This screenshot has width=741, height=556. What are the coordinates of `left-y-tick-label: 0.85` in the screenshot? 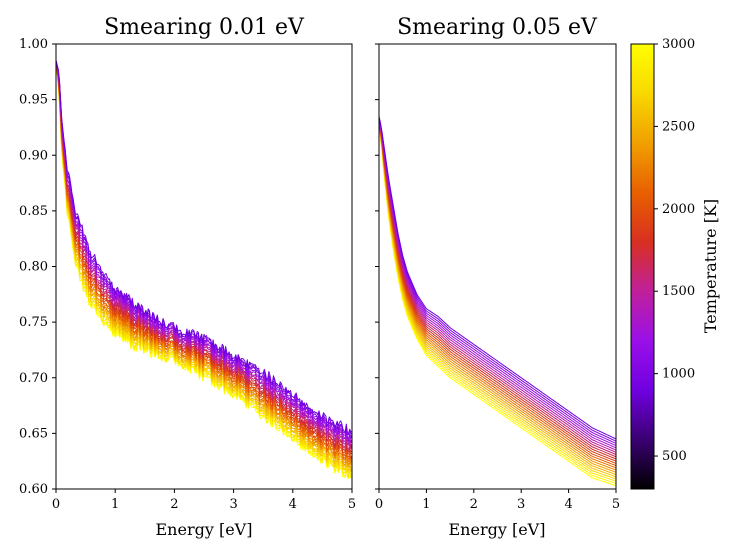 It's located at (33, 211).